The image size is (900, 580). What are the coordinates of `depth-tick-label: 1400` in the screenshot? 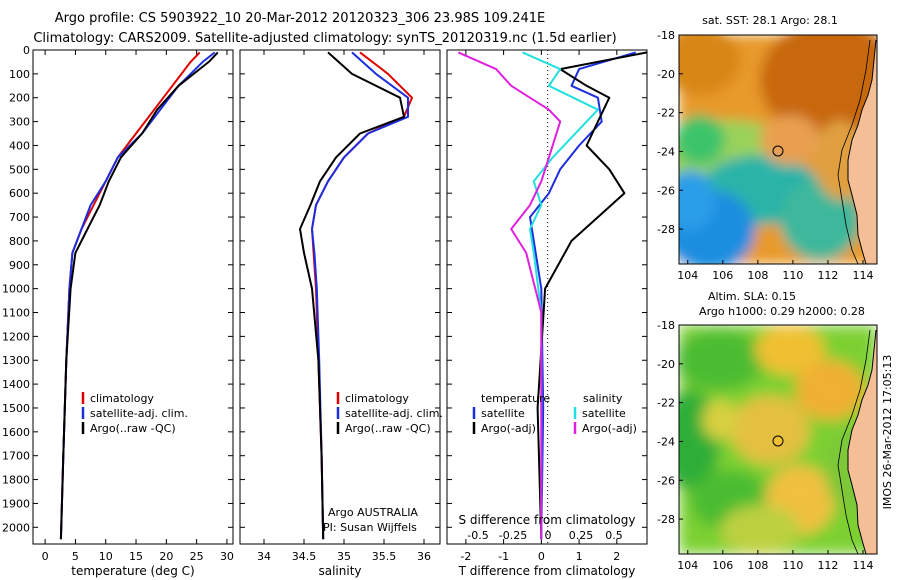 It's located at (16, 384).